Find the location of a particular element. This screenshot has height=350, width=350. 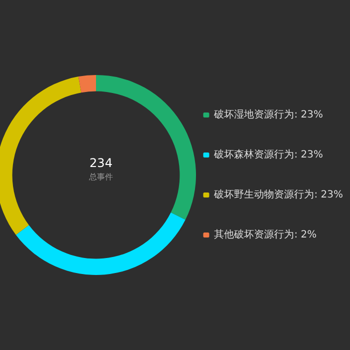

legend-label: 其他破坏资源行为: 2% is located at coordinates (265, 234).